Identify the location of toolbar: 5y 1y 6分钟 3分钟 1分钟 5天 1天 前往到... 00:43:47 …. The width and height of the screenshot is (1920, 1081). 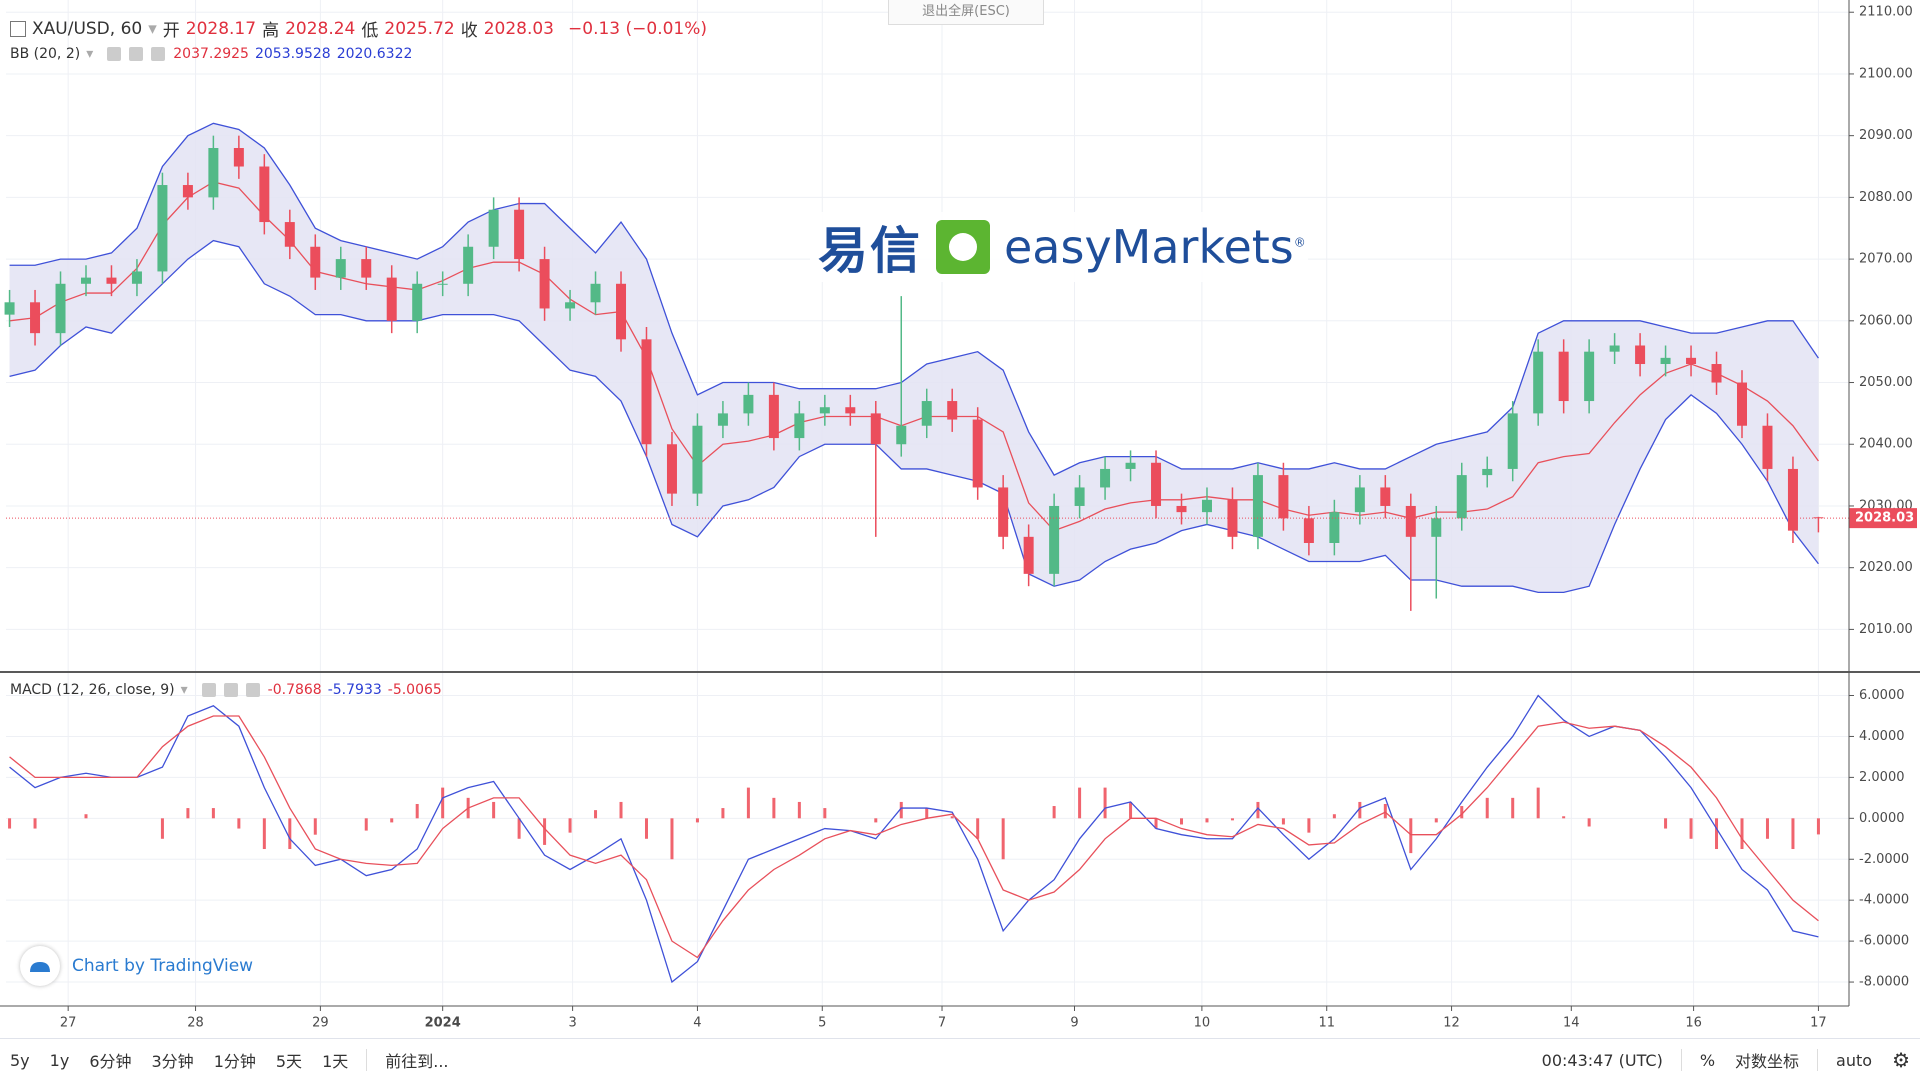
(960, 1059).